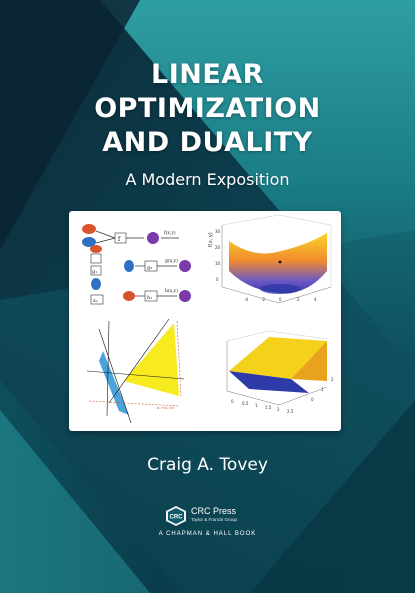 Image resolution: width=415 pixels, height=593 pixels. Describe the element at coordinates (309, 361) in the screenshot. I see `plane-surface-orange` at that location.